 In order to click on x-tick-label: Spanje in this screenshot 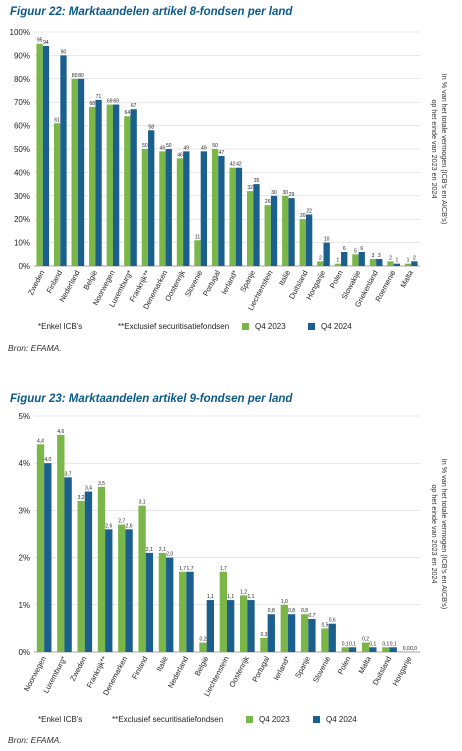, I will do `click(302, 667)`.